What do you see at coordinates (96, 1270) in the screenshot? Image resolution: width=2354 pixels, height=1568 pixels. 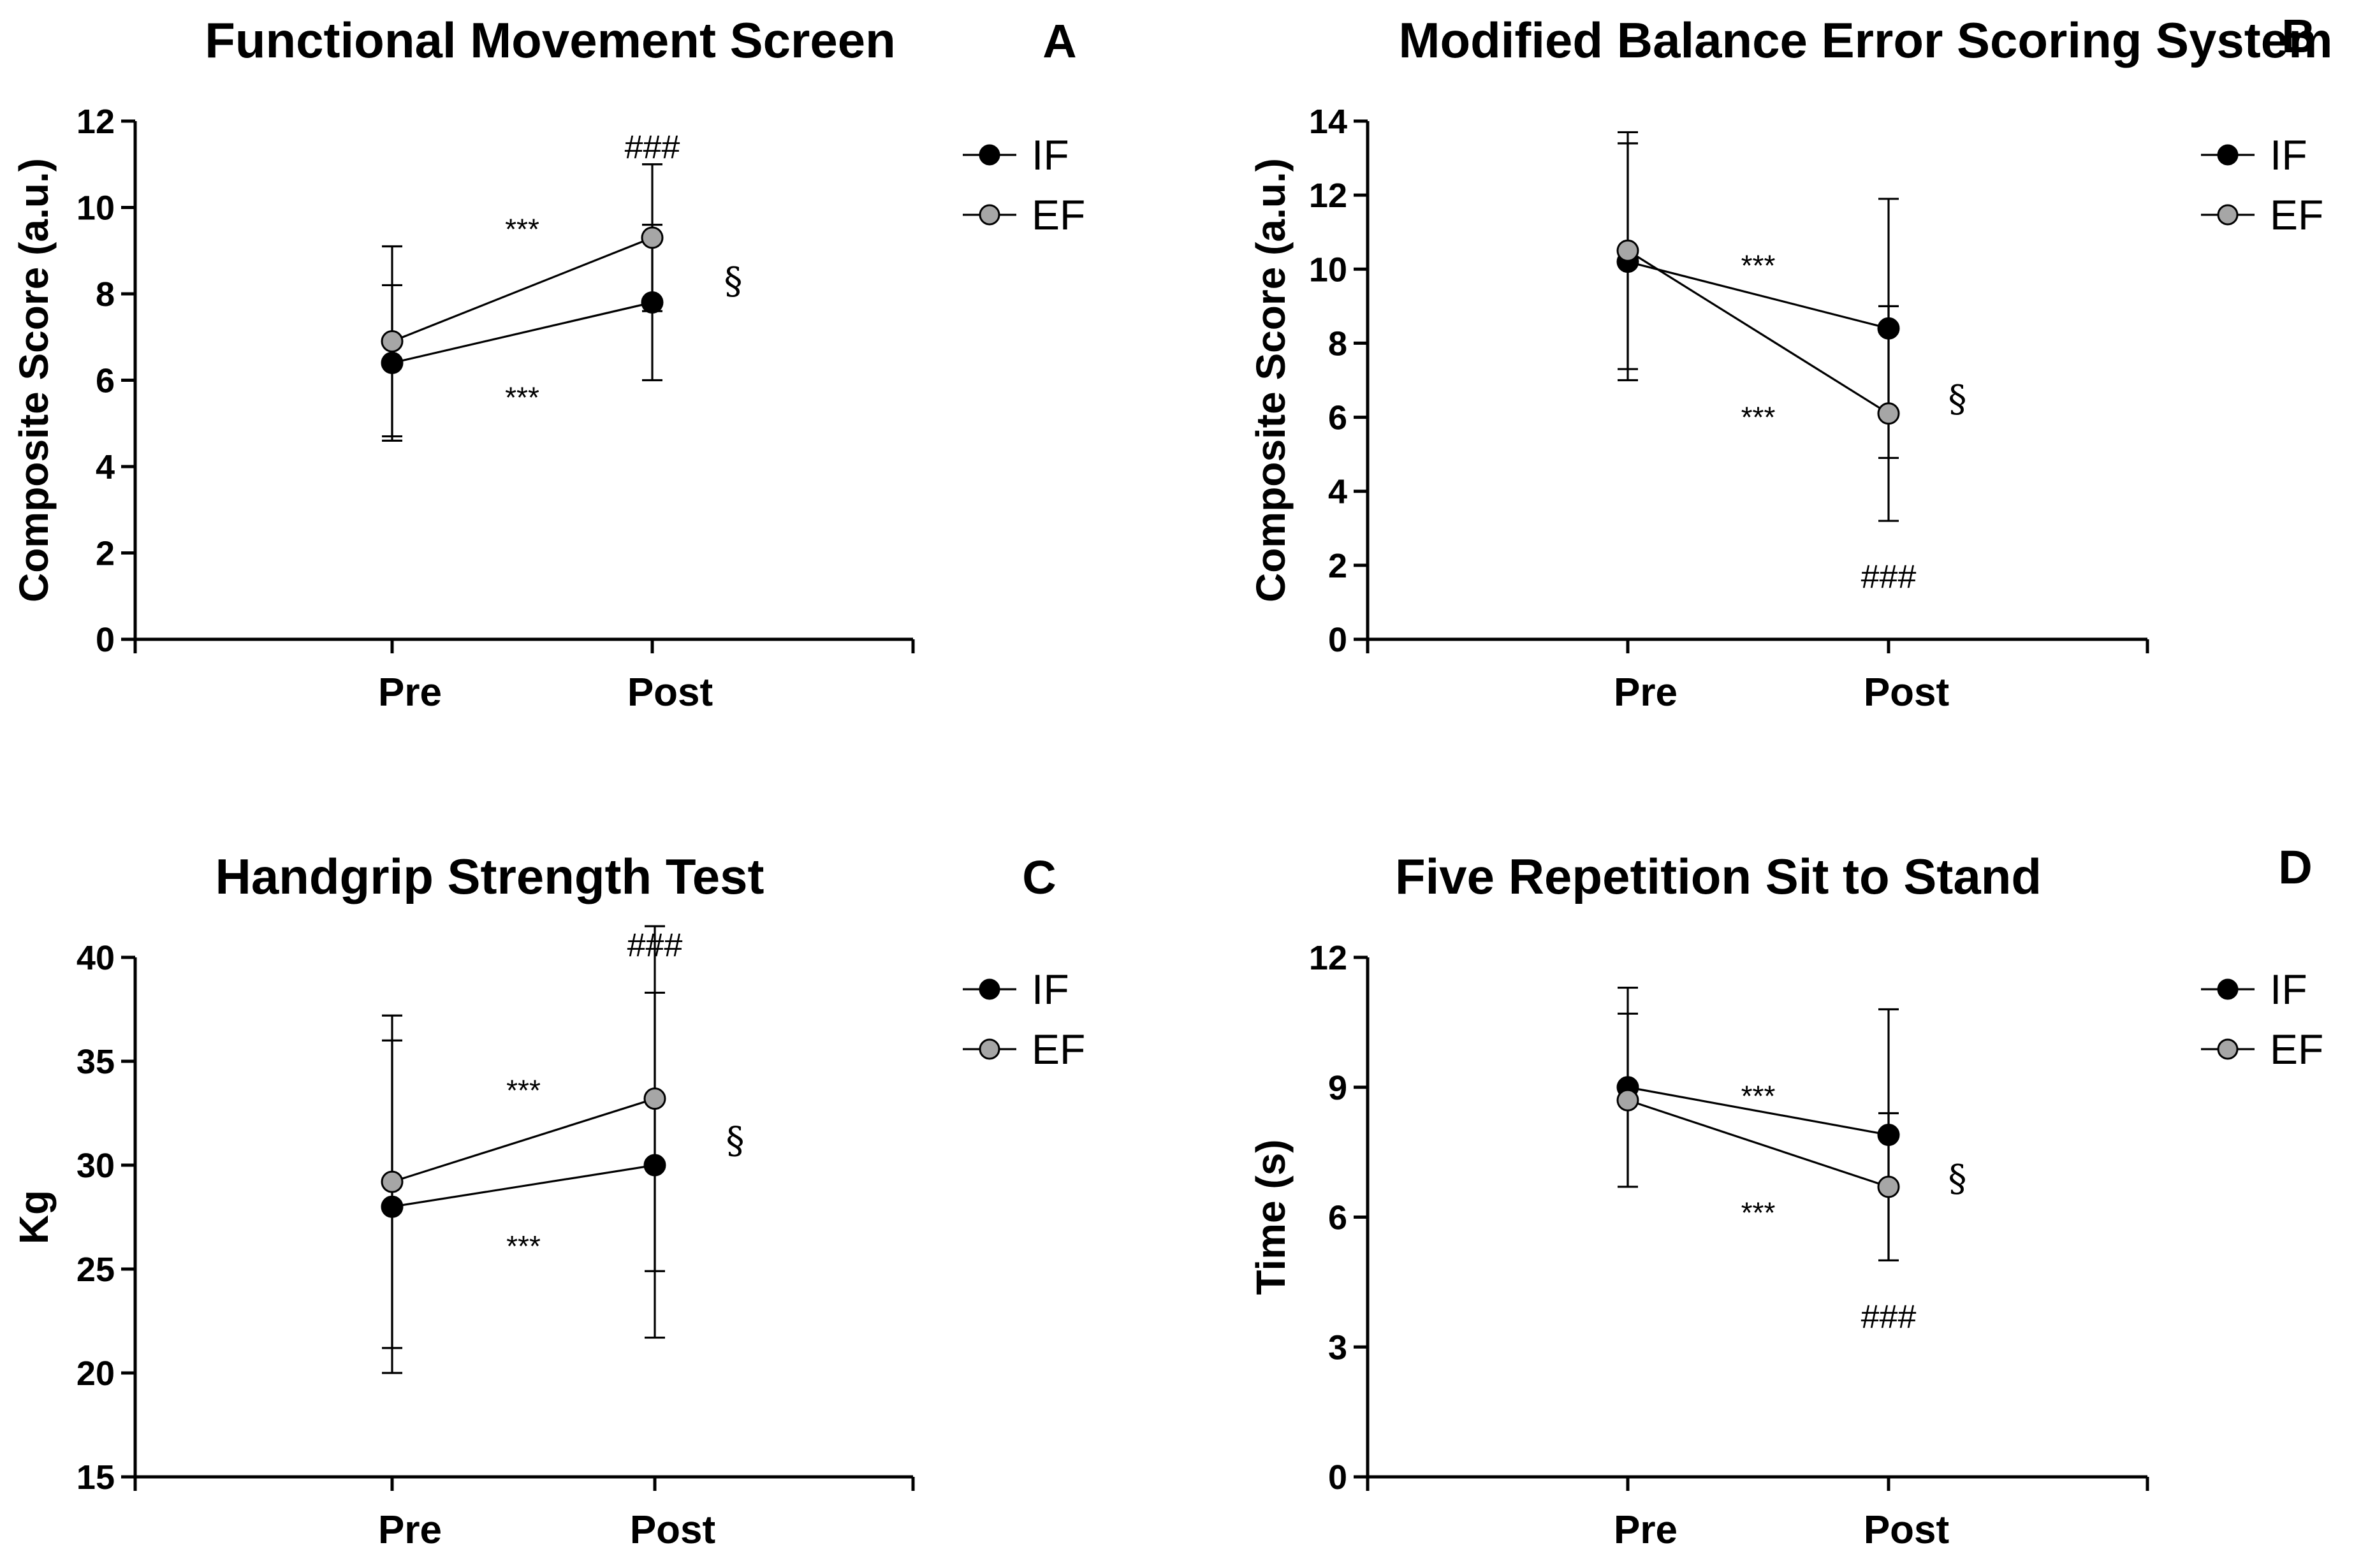 I see `y-tick-label: 25` at bounding box center [96, 1270].